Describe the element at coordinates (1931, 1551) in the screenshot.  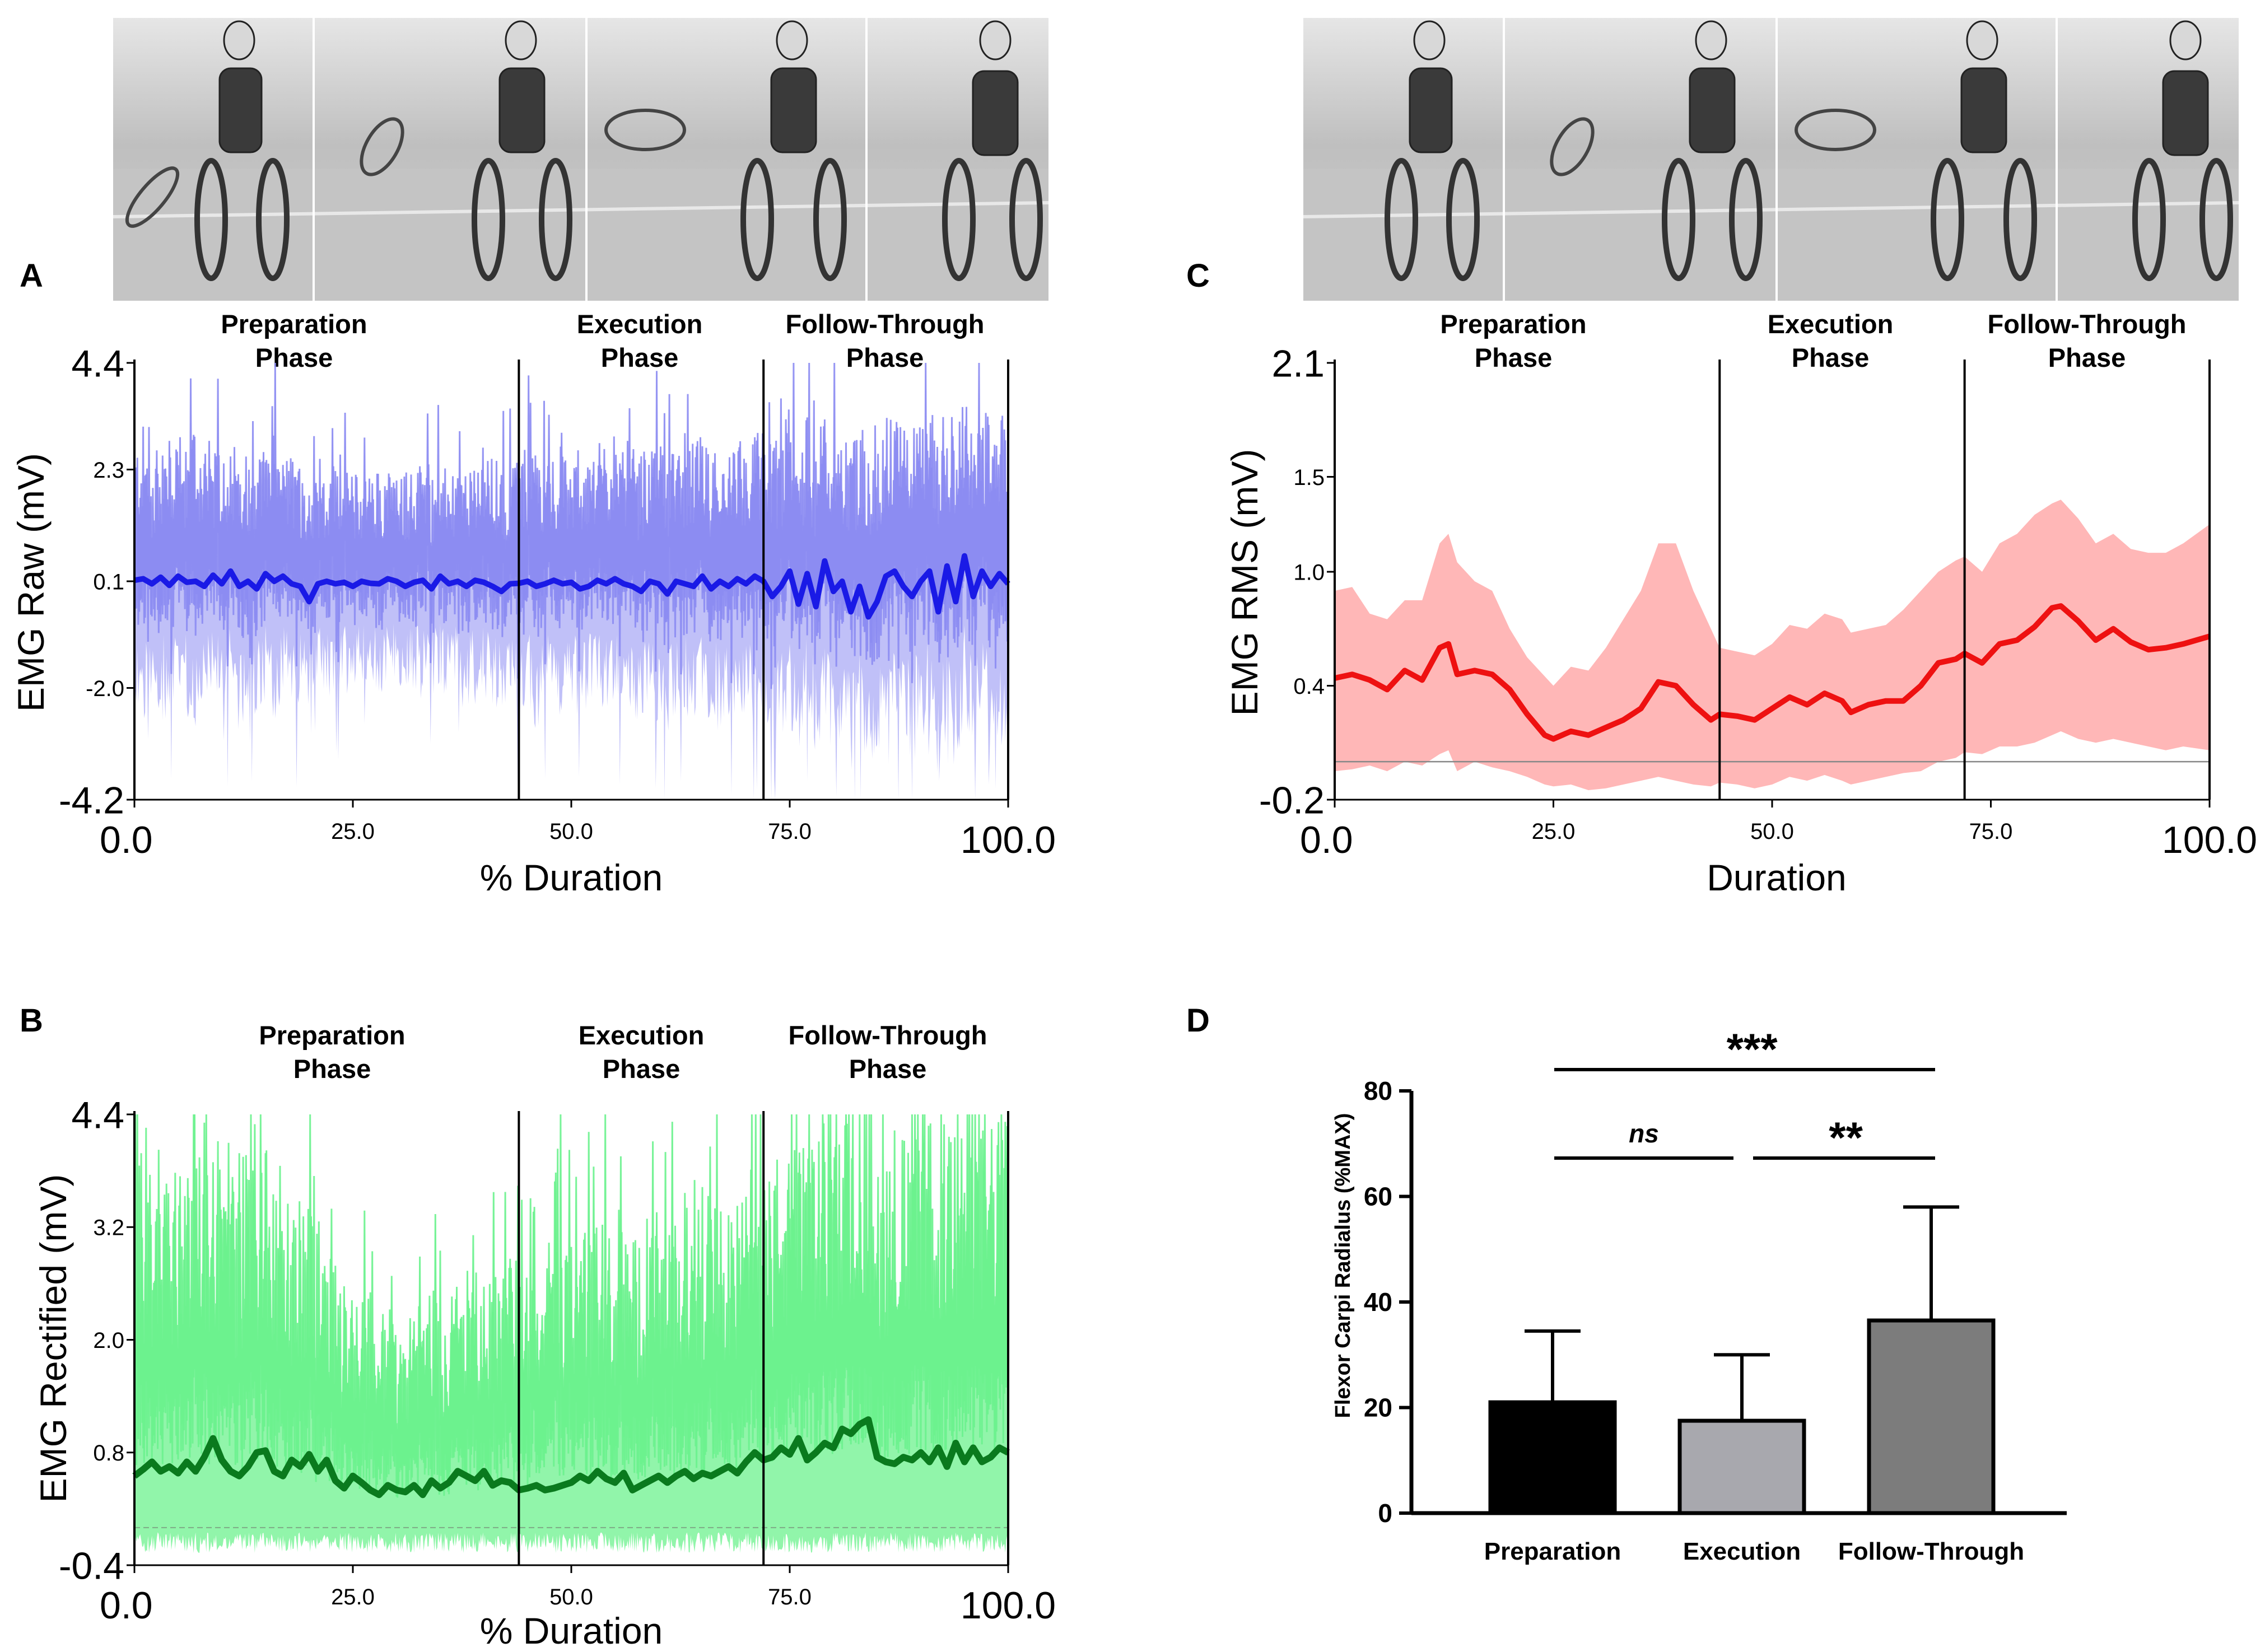
I see `category-label: Follow-Through` at that location.